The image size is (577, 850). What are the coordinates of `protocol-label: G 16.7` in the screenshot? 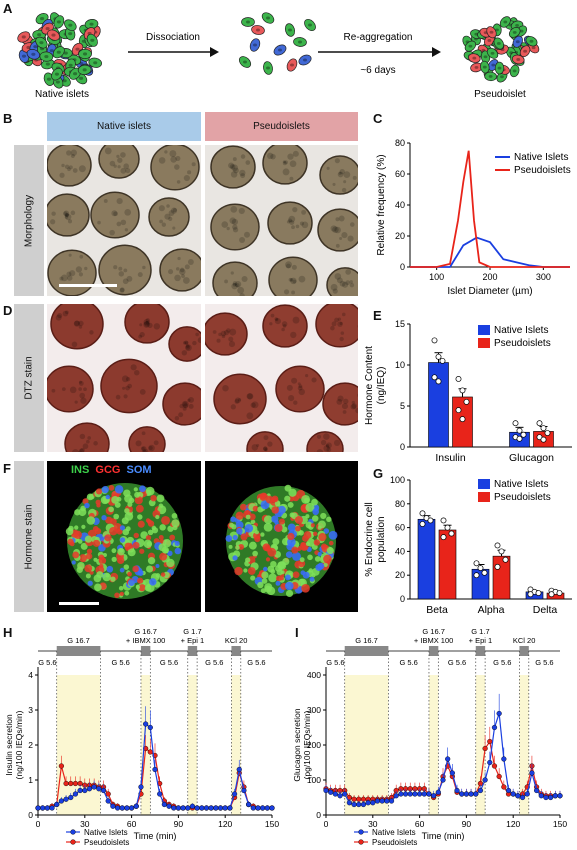 It's located at (145, 631).